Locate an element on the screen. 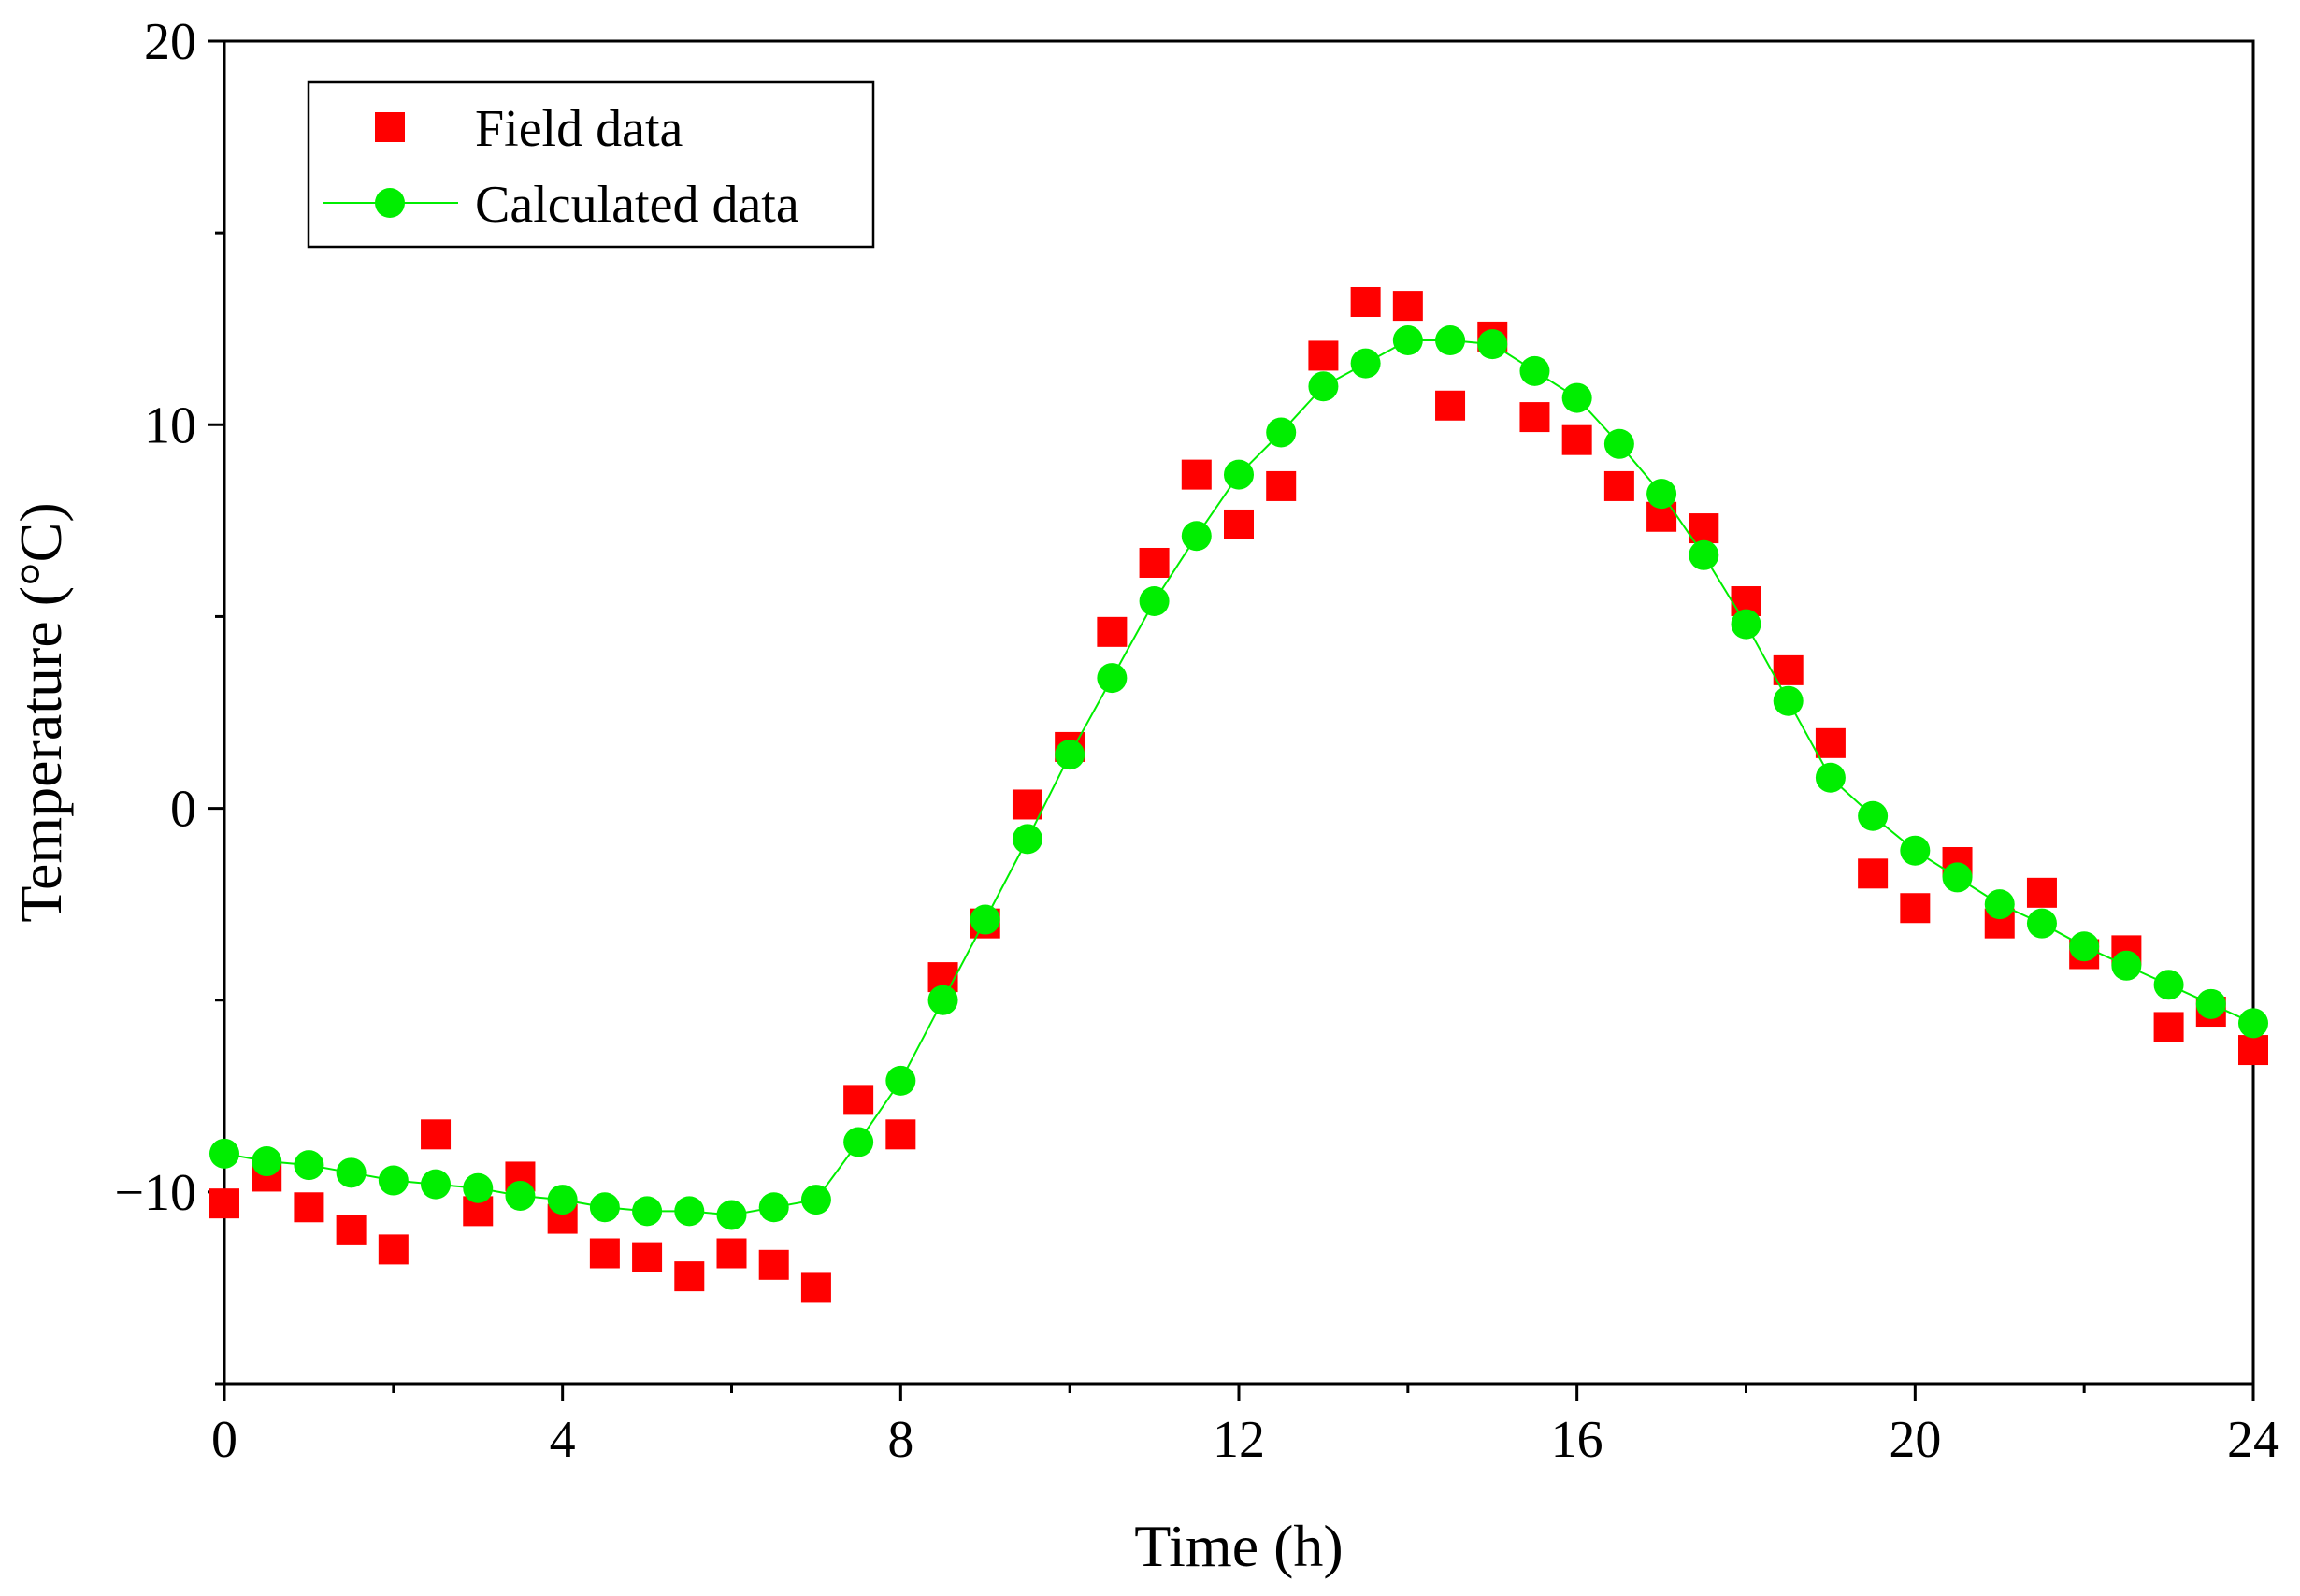 The image size is (2300, 1596). y-tick-label-10: 10 is located at coordinates (170, 425).